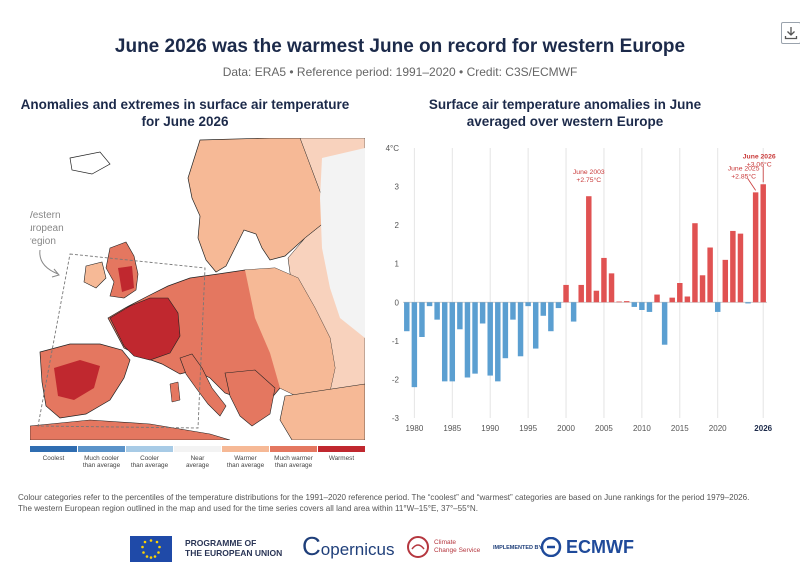  I want to click on legend-label: Near average, so click(197, 462).